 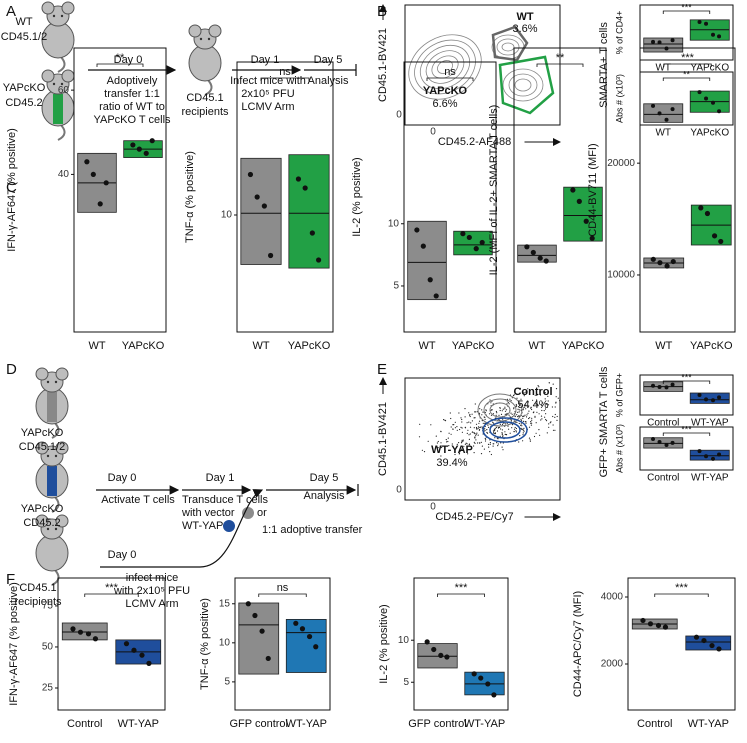 What do you see at coordinates (52, 477) in the screenshot?
I see `mouse-icon` at bounding box center [52, 477].